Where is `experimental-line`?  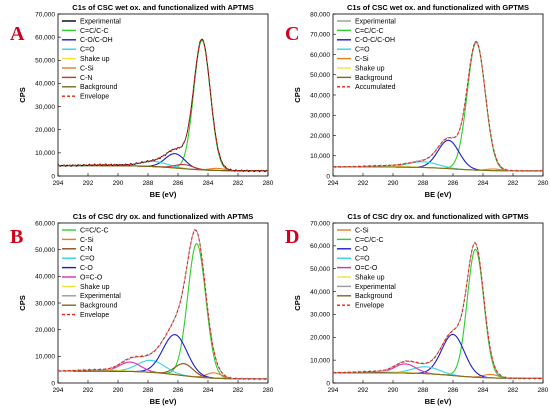 experimental-line is located at coordinates (163, 304).